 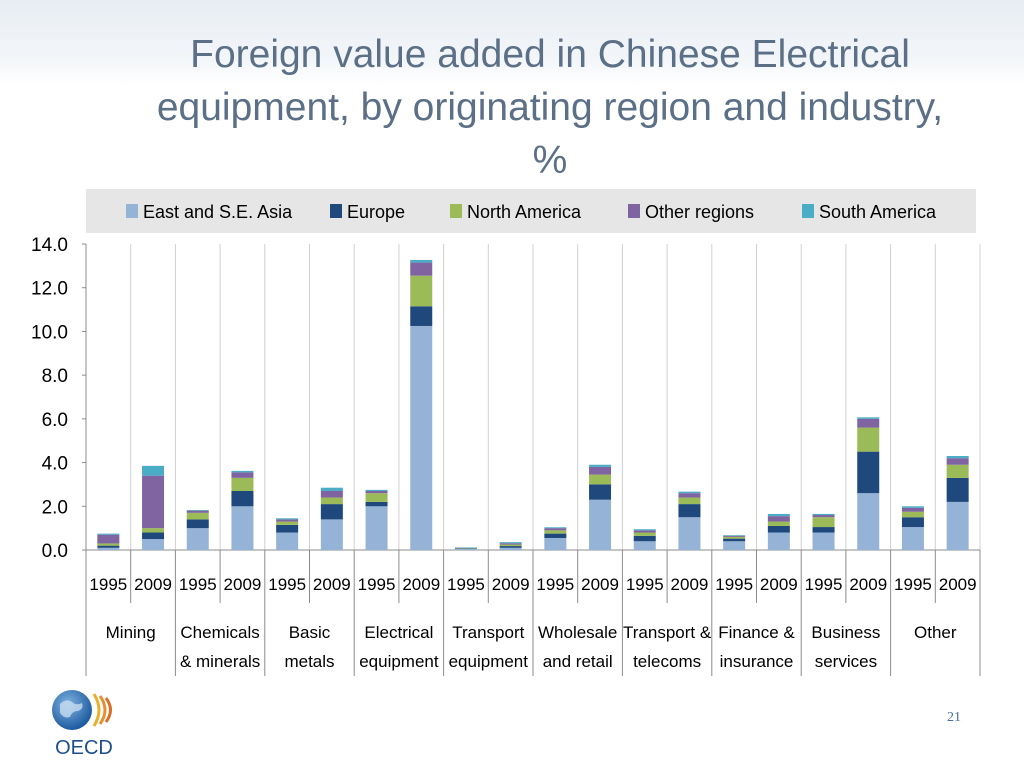 I want to click on legend-label: Other regions, so click(x=699, y=212).